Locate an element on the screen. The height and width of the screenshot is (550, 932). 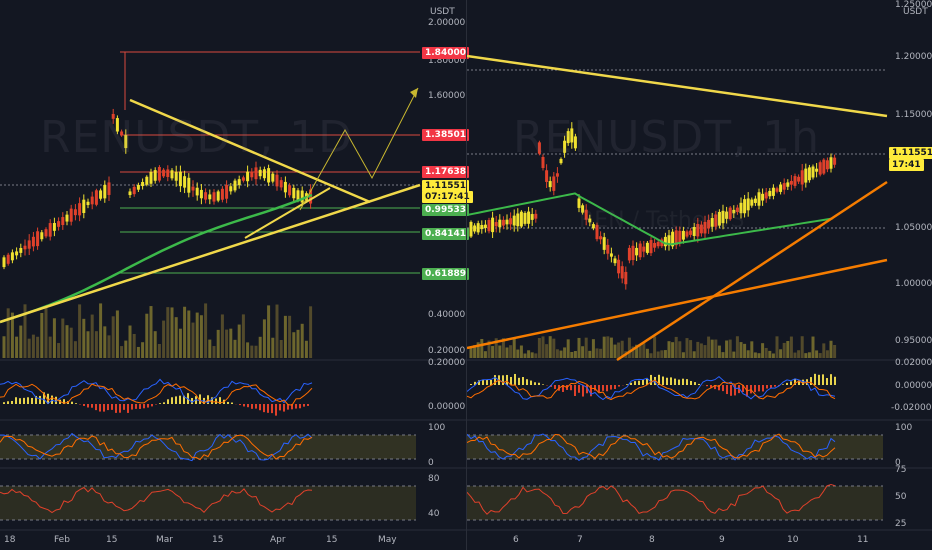
stoch-tick: 100 is located at coordinates (904, 428).